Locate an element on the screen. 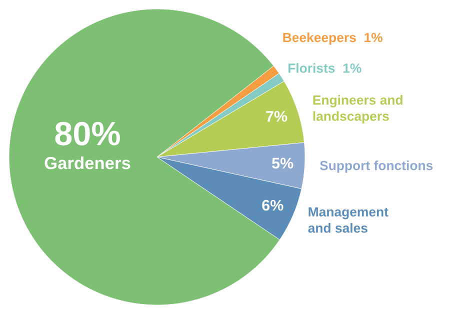 The height and width of the screenshot is (320, 450). slice-label: Beekeepers is located at coordinates (319, 38).